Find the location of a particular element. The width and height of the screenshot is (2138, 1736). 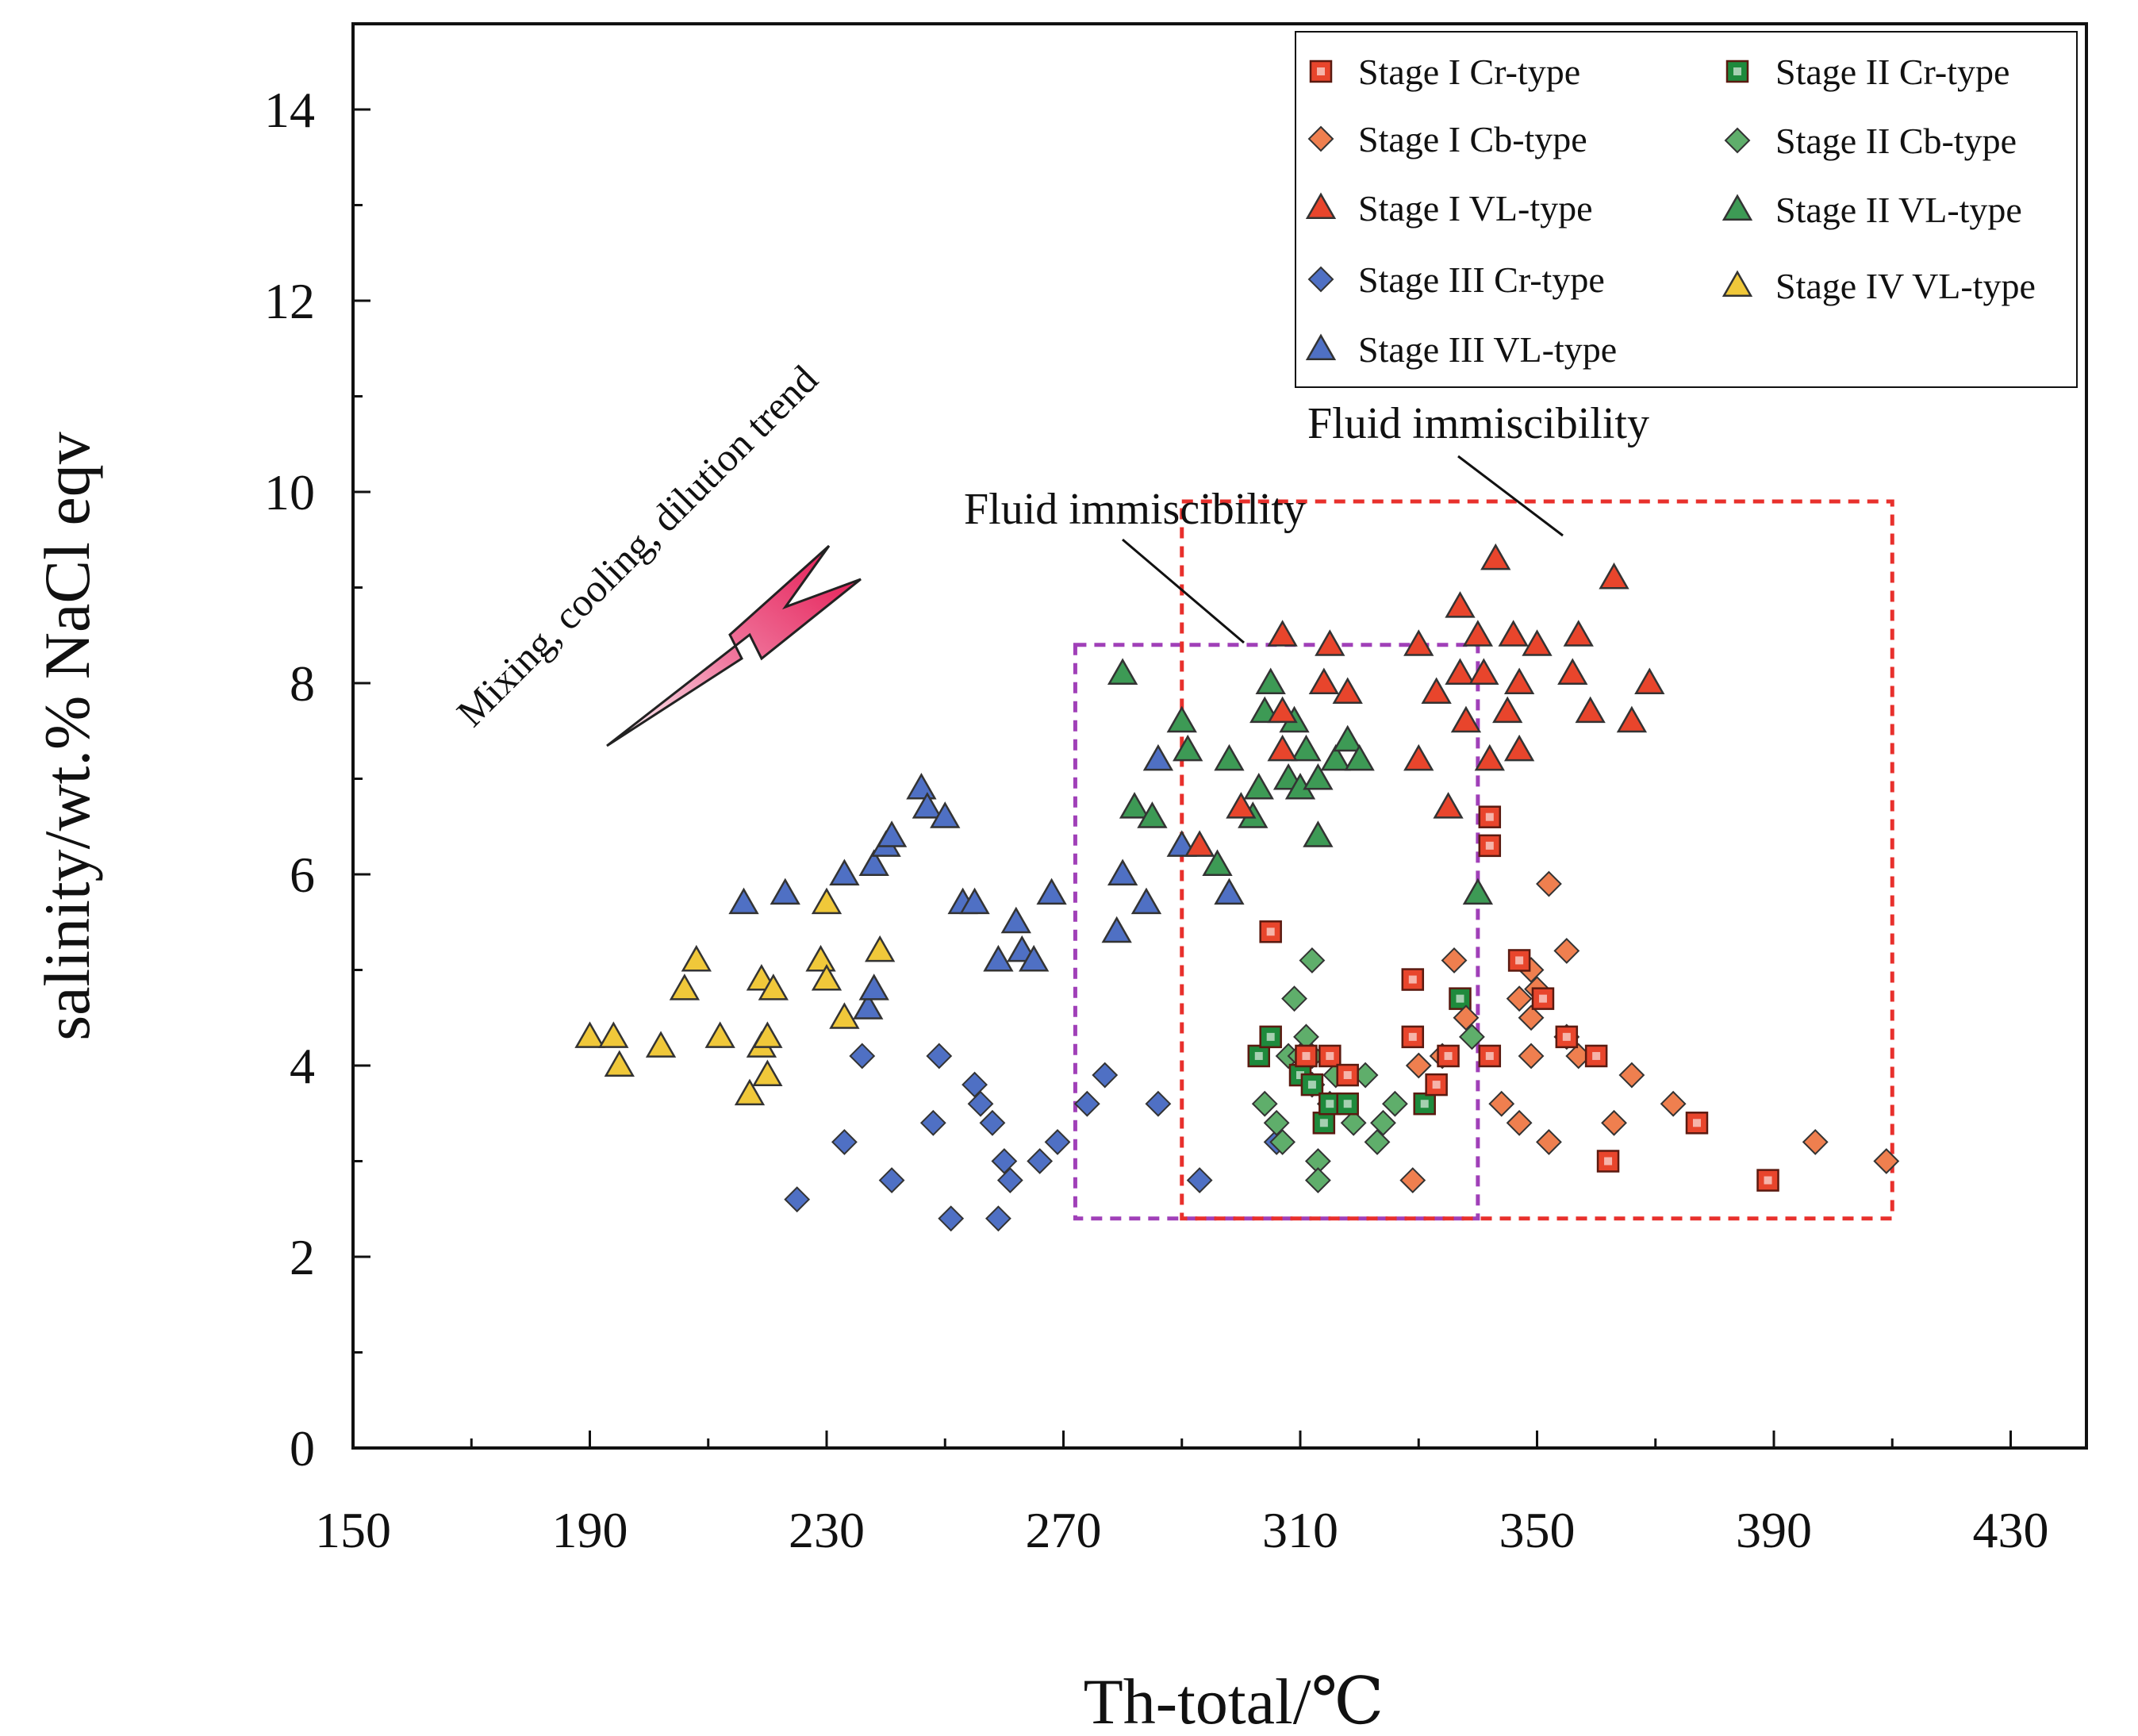

x-tick-label: 390 is located at coordinates (1774, 1530).